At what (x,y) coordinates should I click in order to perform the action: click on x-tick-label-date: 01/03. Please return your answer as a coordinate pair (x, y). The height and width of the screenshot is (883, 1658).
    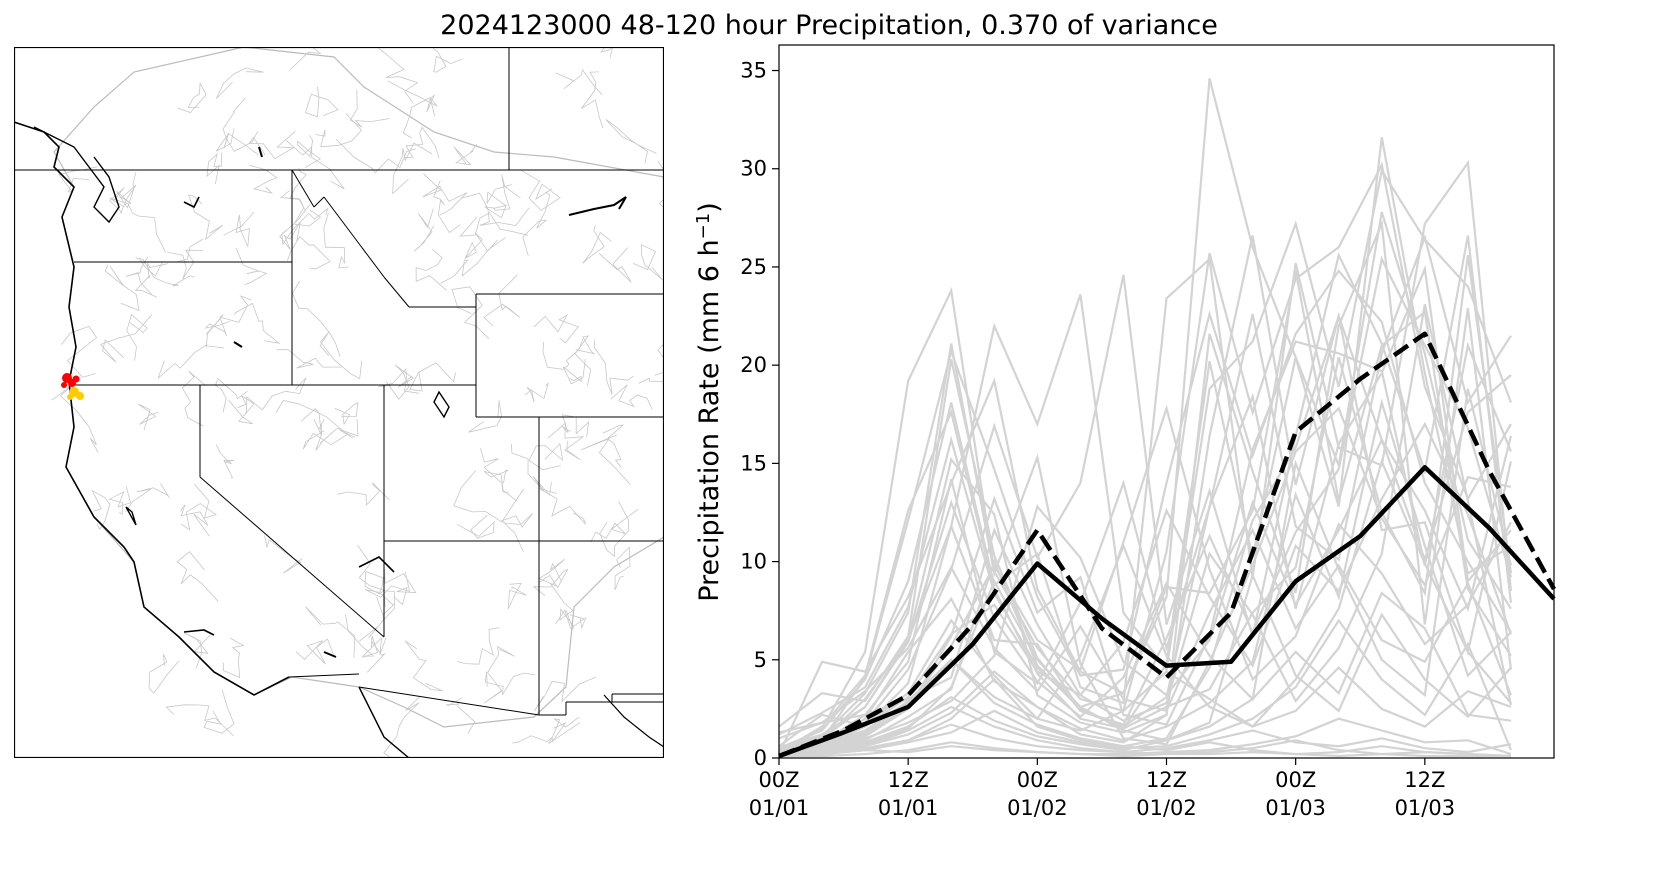
    Looking at the image, I should click on (1425, 808).